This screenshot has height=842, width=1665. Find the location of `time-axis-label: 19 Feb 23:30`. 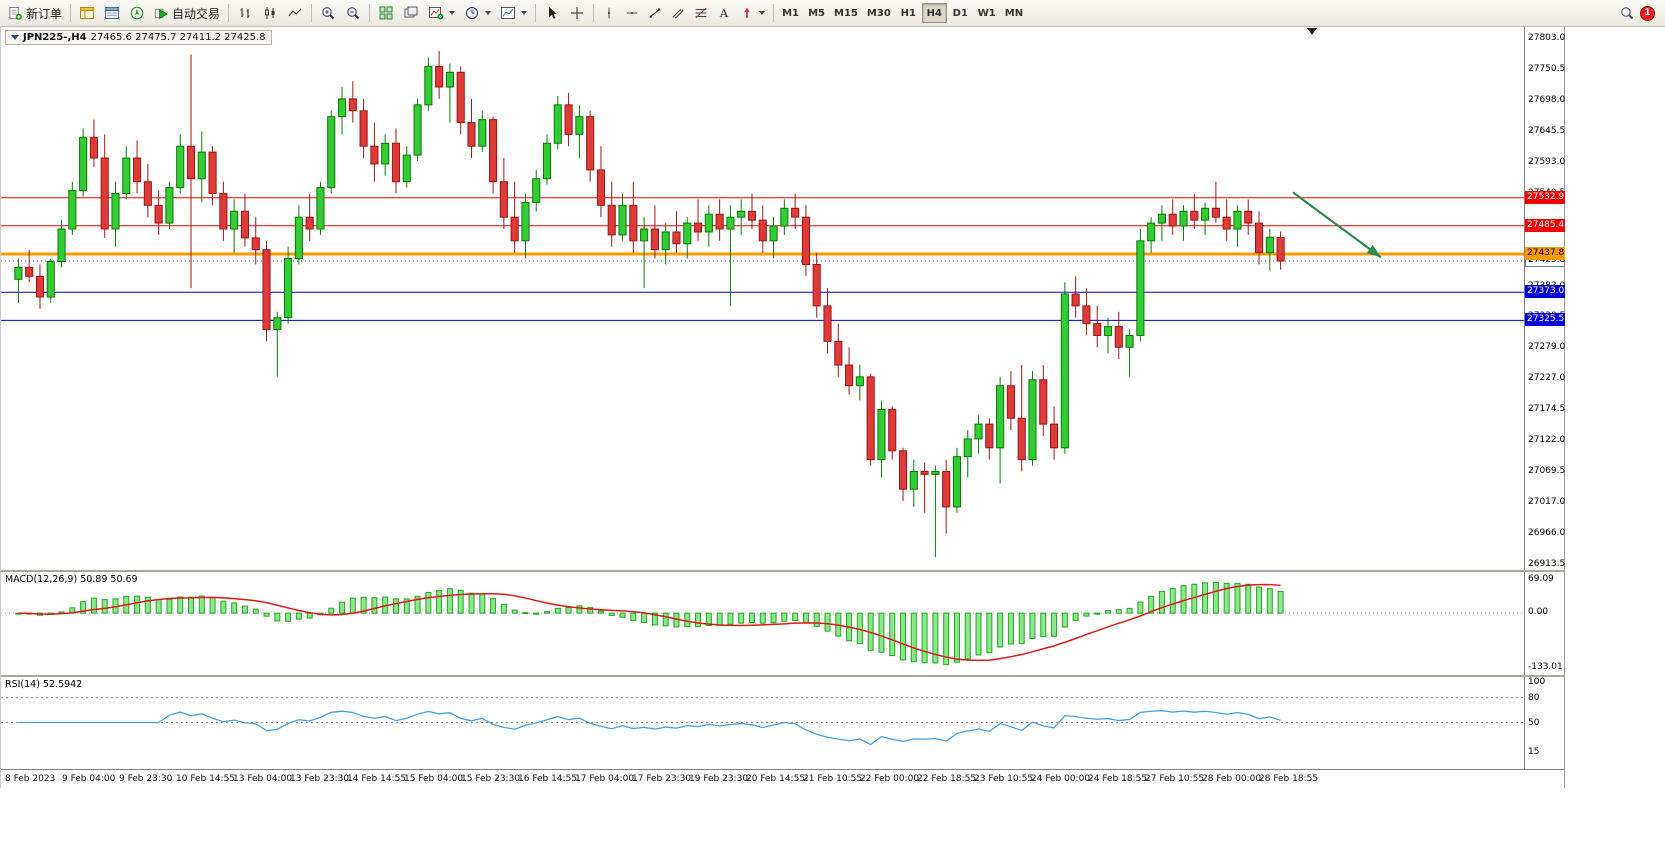

time-axis-label: 19 Feb 23:30 is located at coordinates (719, 779).